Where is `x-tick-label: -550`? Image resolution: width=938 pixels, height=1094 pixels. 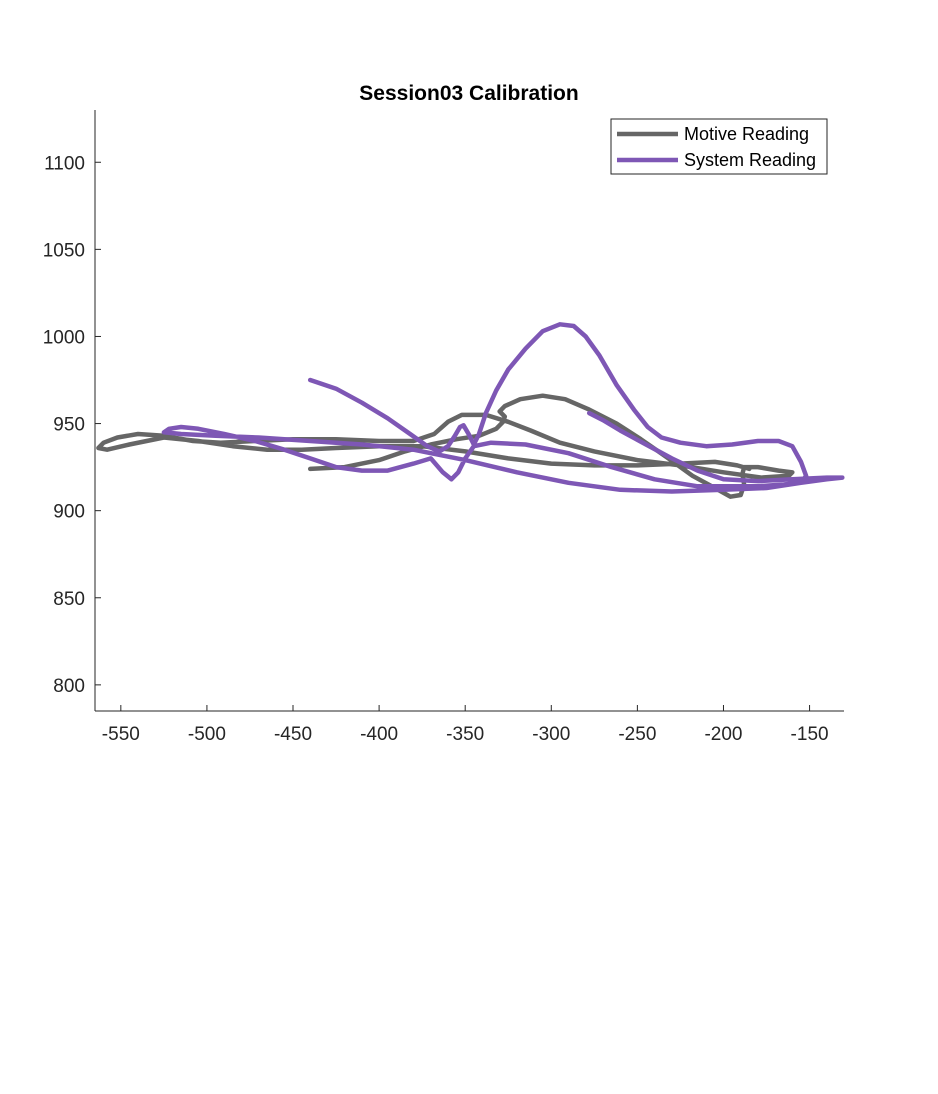 x-tick-label: -550 is located at coordinates (121, 734).